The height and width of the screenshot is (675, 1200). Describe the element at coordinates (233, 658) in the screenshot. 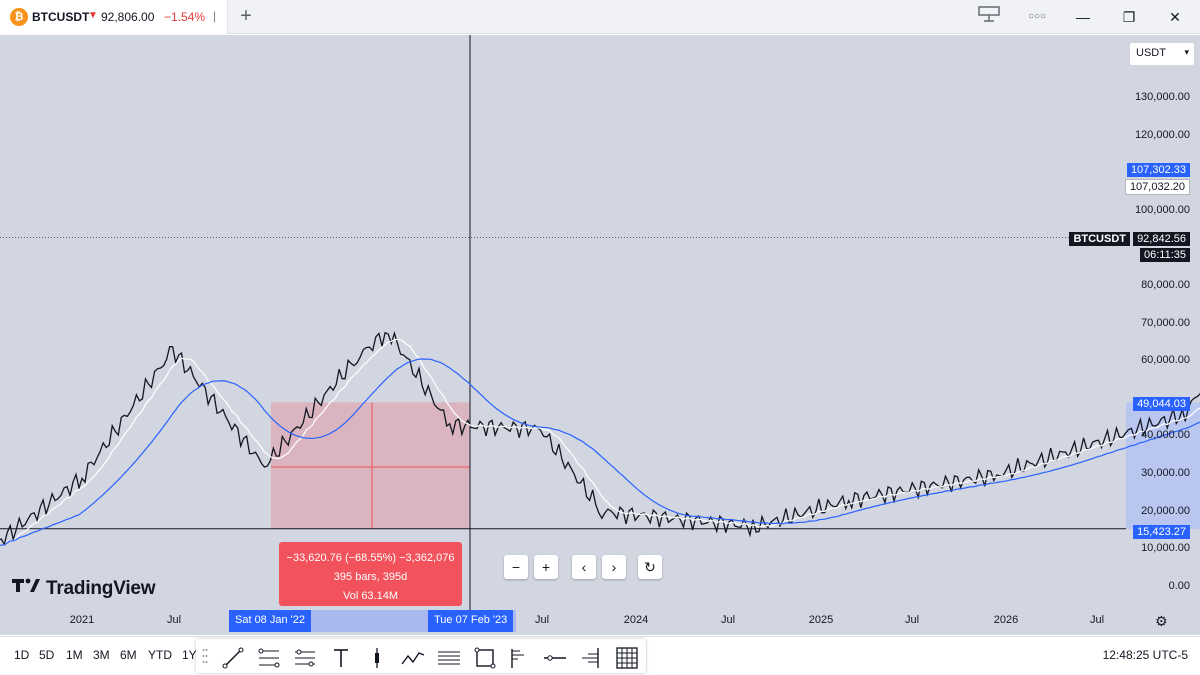

I see `line-tool-icon` at that location.